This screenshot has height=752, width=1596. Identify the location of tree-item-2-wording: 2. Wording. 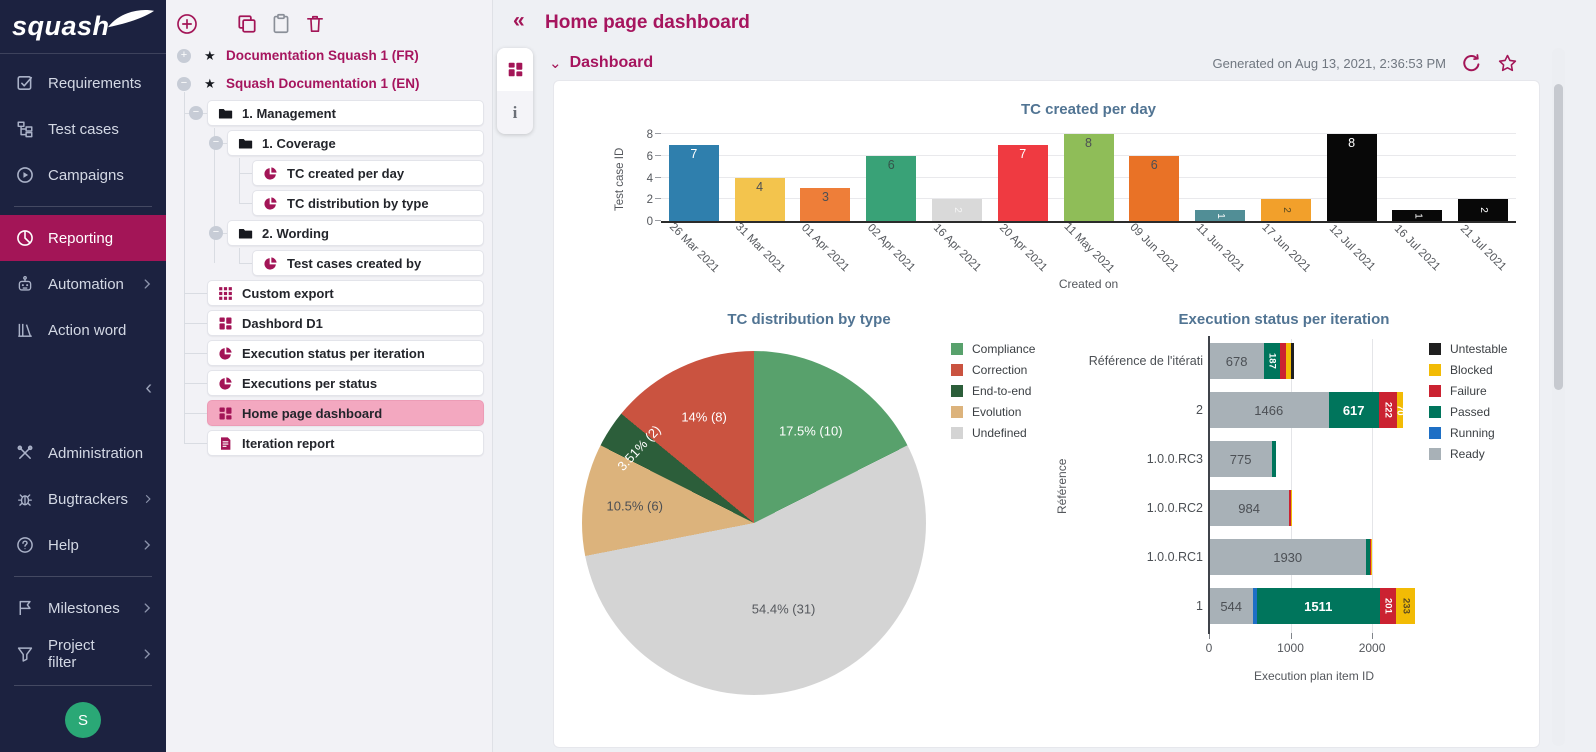
(355, 233).